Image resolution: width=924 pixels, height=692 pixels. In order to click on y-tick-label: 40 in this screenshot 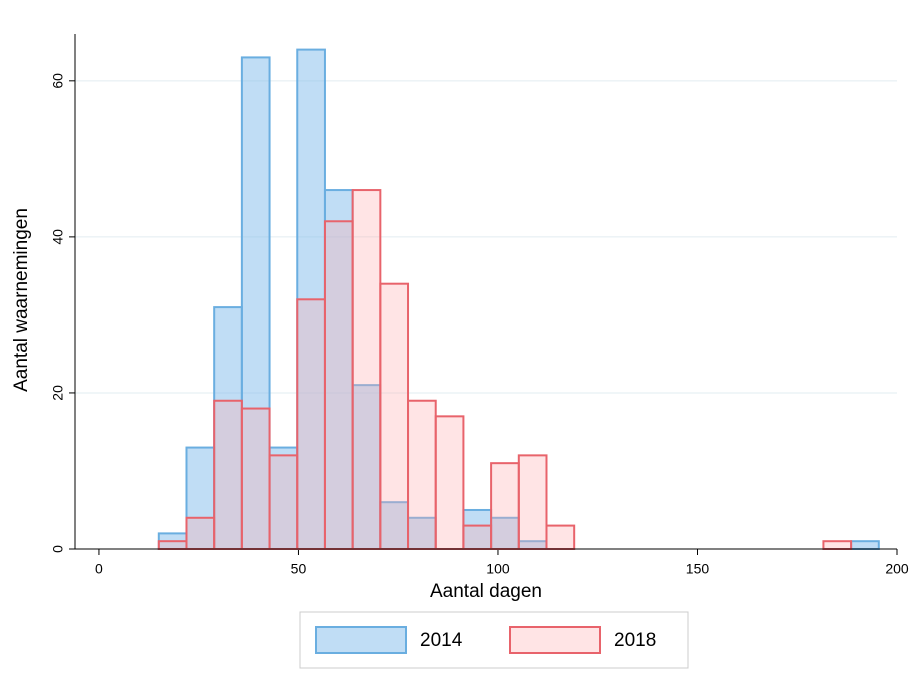, I will do `click(58, 237)`.